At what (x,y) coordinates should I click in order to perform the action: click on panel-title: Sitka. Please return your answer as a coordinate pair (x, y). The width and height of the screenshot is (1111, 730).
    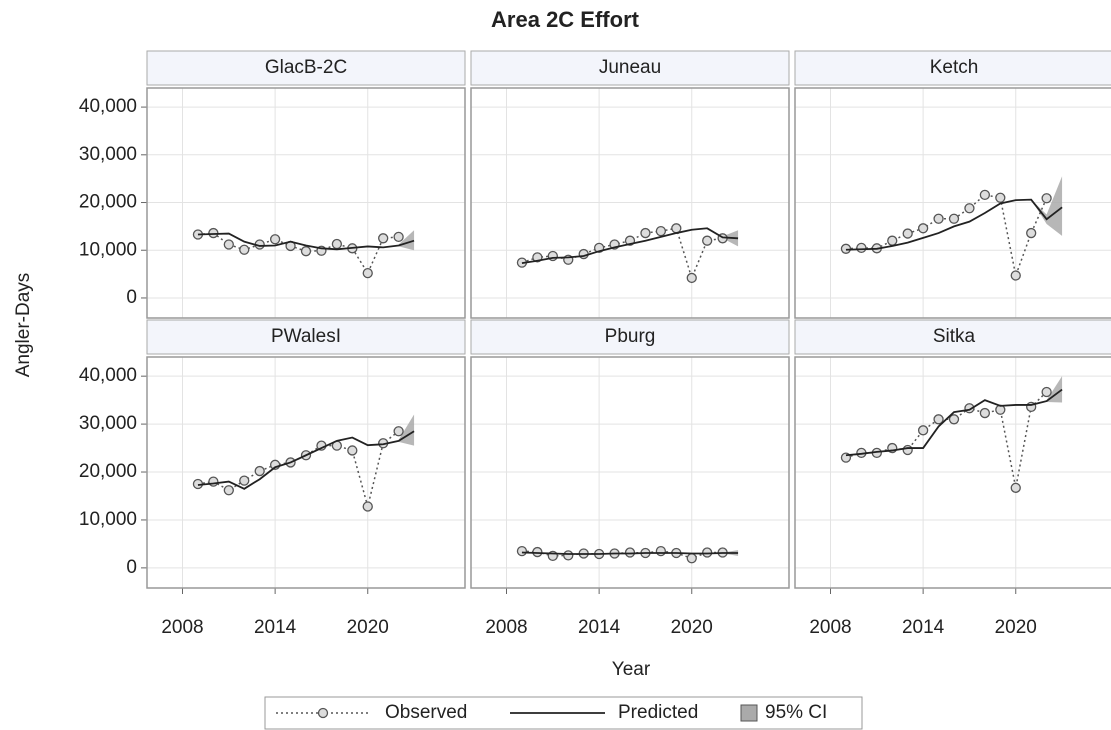
    Looking at the image, I should click on (954, 336).